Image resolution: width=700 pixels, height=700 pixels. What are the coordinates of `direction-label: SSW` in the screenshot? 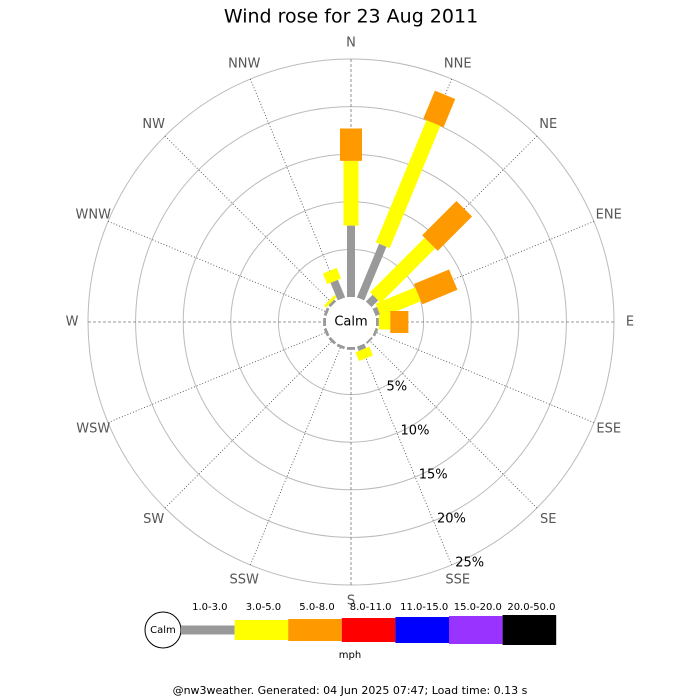 It's located at (245, 579).